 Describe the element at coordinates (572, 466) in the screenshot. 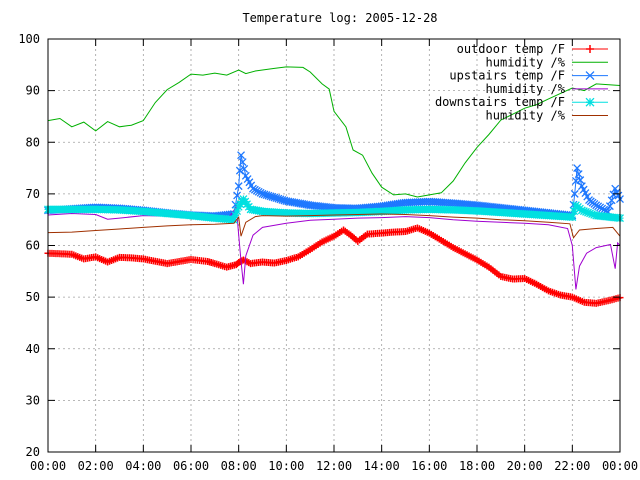

I see `x-tick-label: 22:00` at that location.